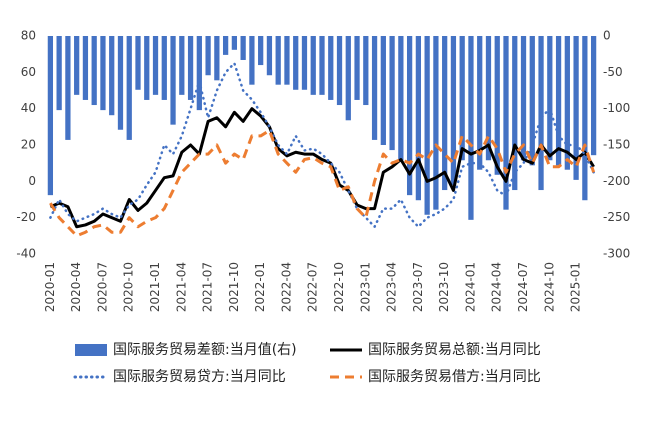 This screenshot has height=426, width=660. What do you see at coordinates (260, 287) in the screenshot?
I see `x-tick-label: 2022-01` at bounding box center [260, 287].